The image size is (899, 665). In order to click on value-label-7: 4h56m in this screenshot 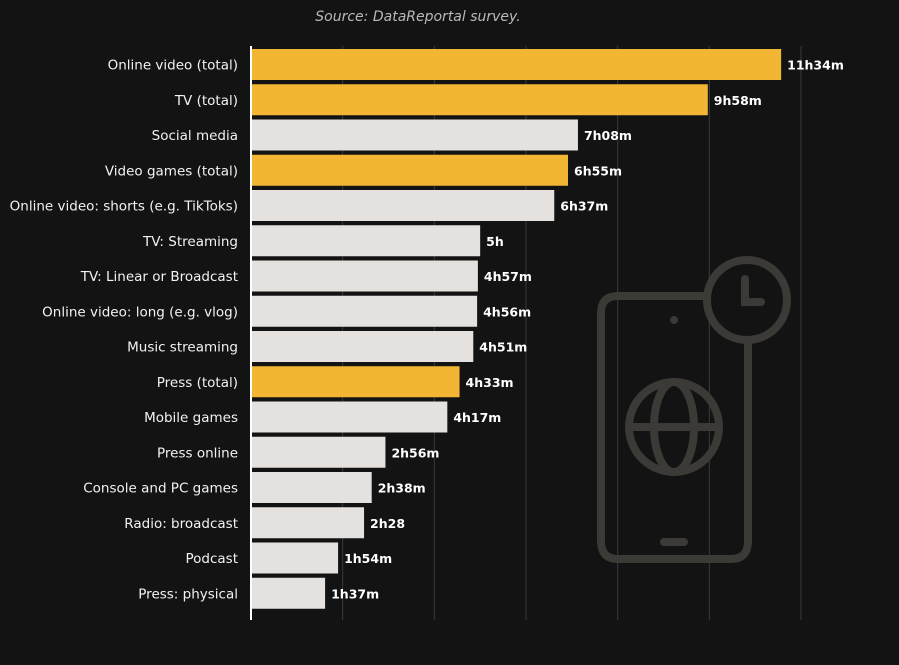, I will do `click(507, 311)`.